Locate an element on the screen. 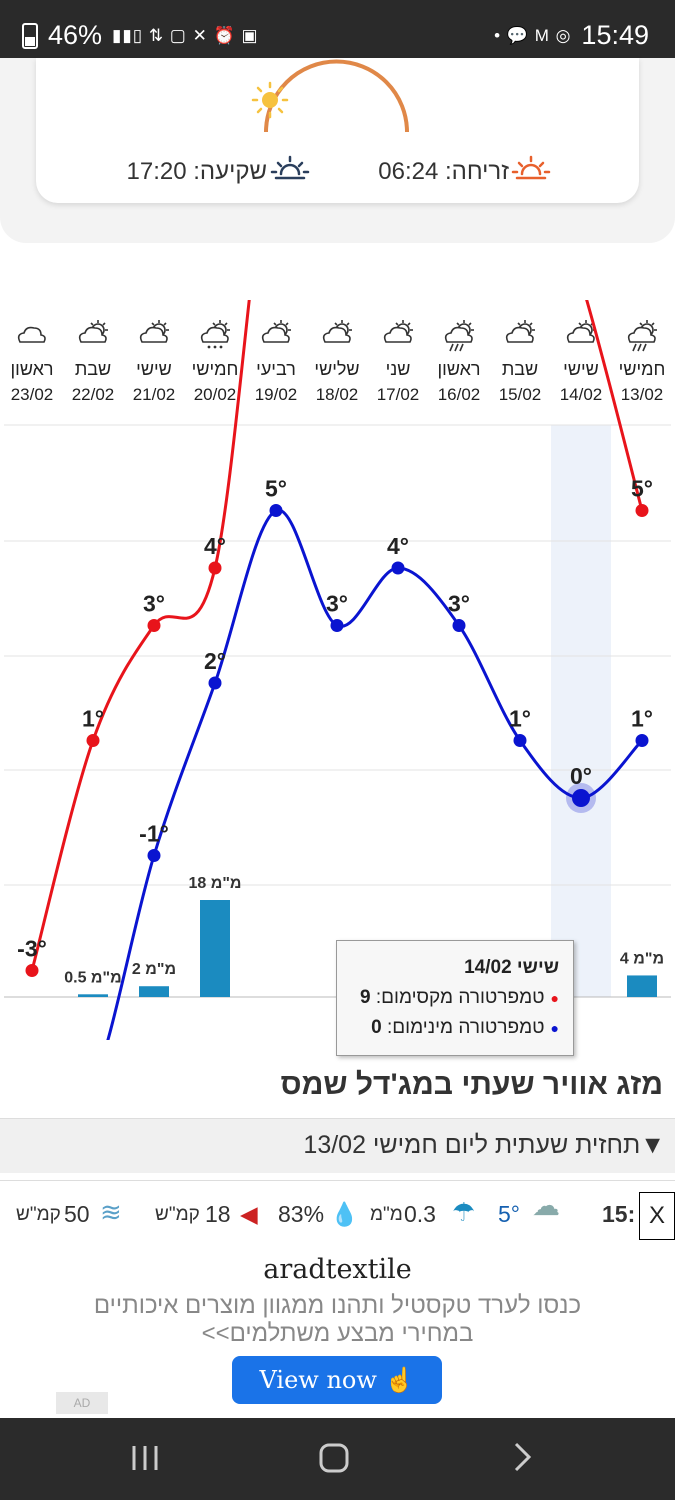 Image resolution: width=675 pixels, height=1500 pixels. sunset-icon is located at coordinates (290, 167).